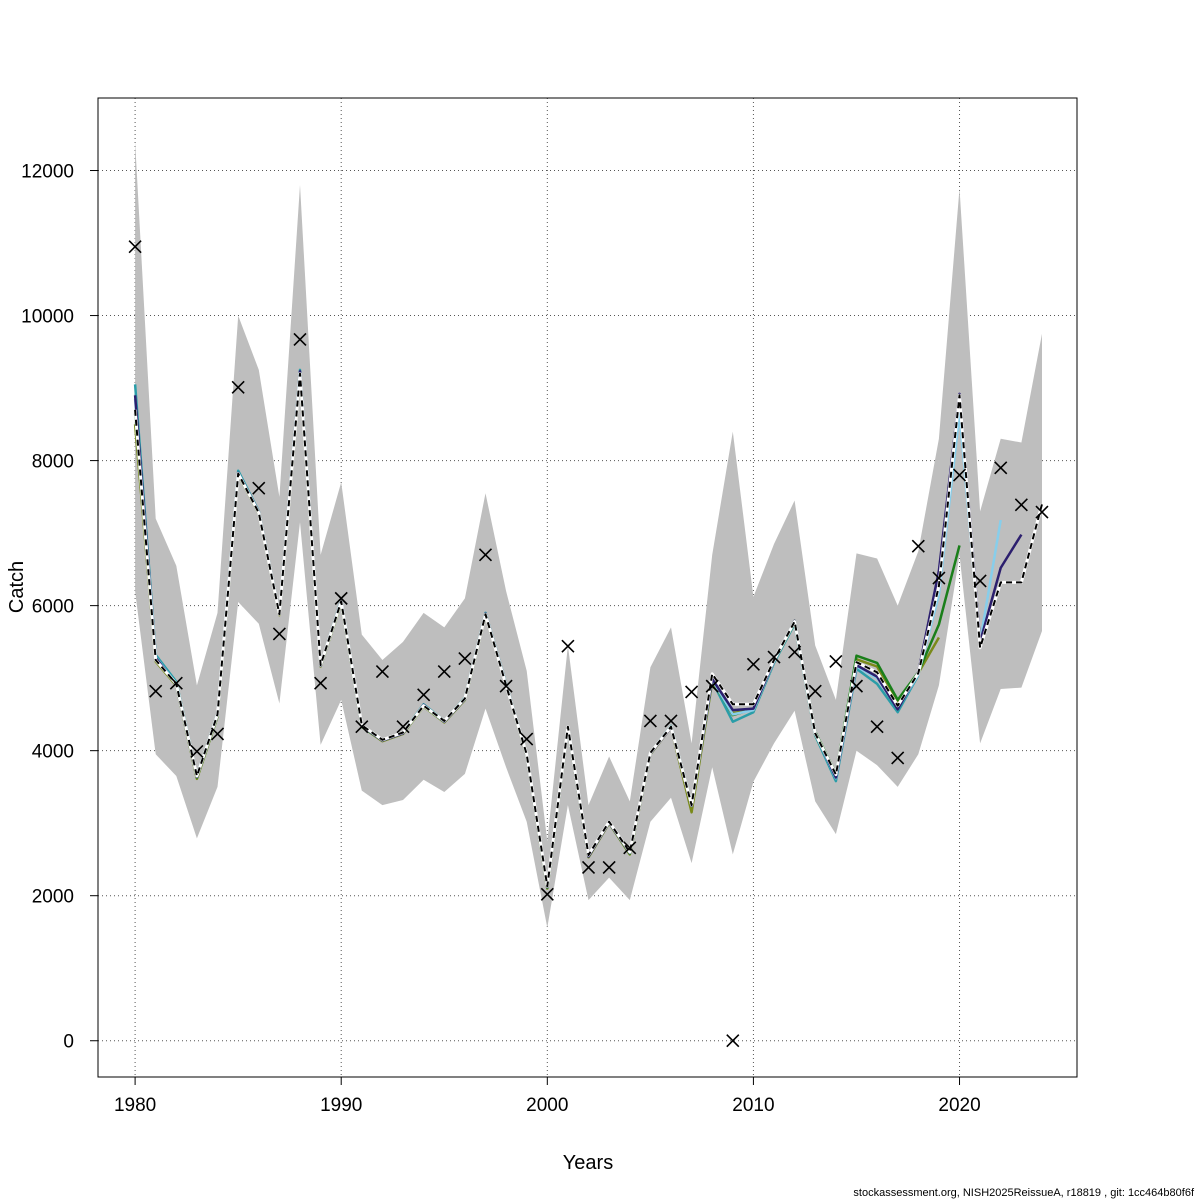 The image size is (1200, 1200). Describe the element at coordinates (17, 587) in the screenshot. I see `y-axis-title: Catch` at that location.